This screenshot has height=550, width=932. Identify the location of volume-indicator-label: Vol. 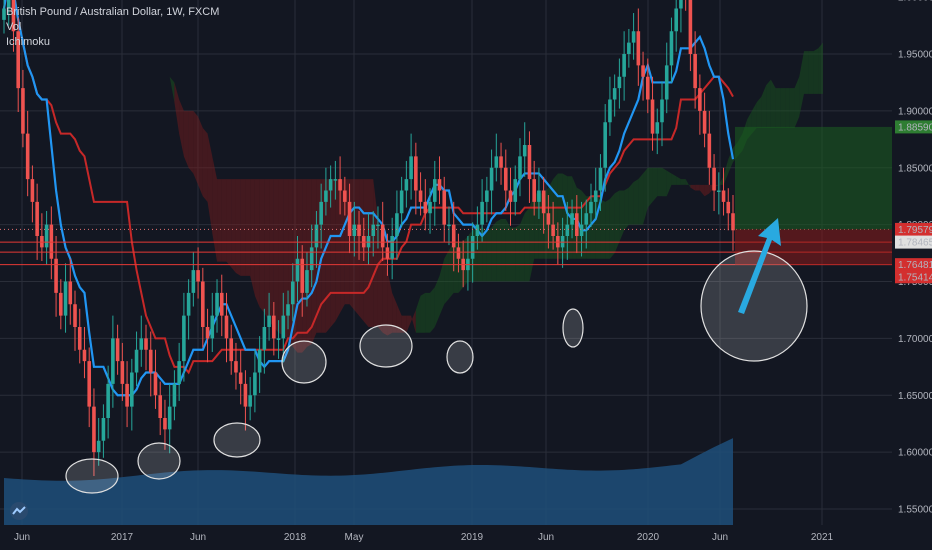
(14, 27).